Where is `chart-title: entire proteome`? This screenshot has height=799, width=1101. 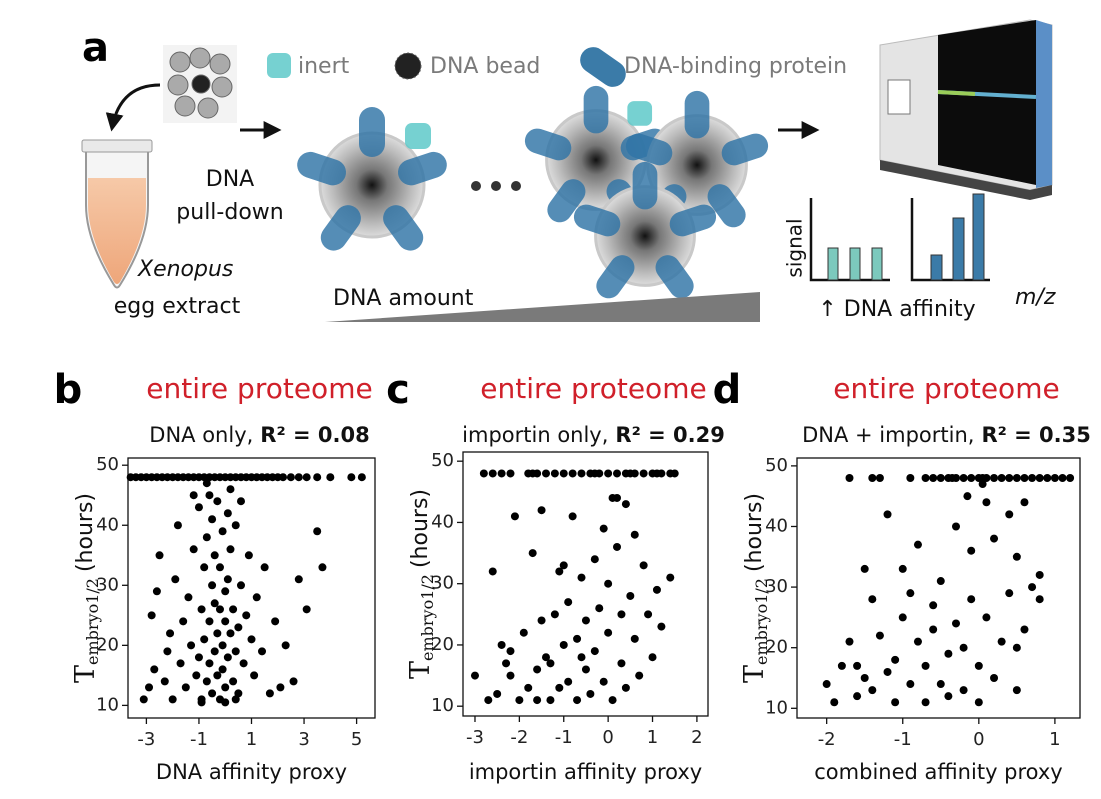 chart-title: entire proteome is located at coordinates (259, 388).